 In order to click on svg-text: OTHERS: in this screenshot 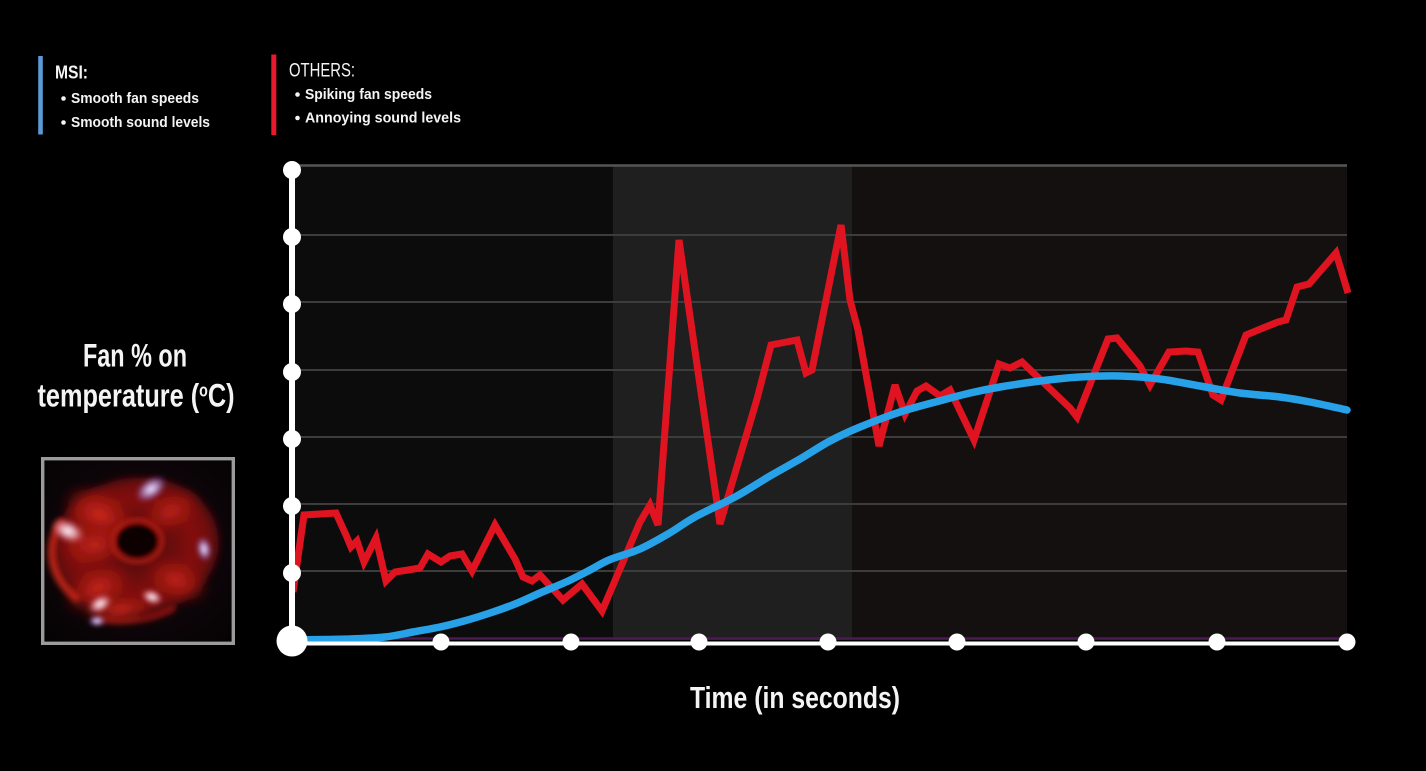, I will do `click(322, 71)`.